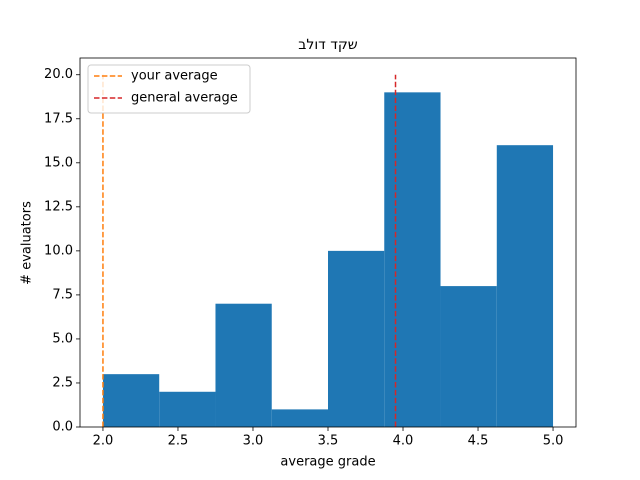  Describe the element at coordinates (478, 441) in the screenshot. I see `x-tick-label: 4.5` at that location.